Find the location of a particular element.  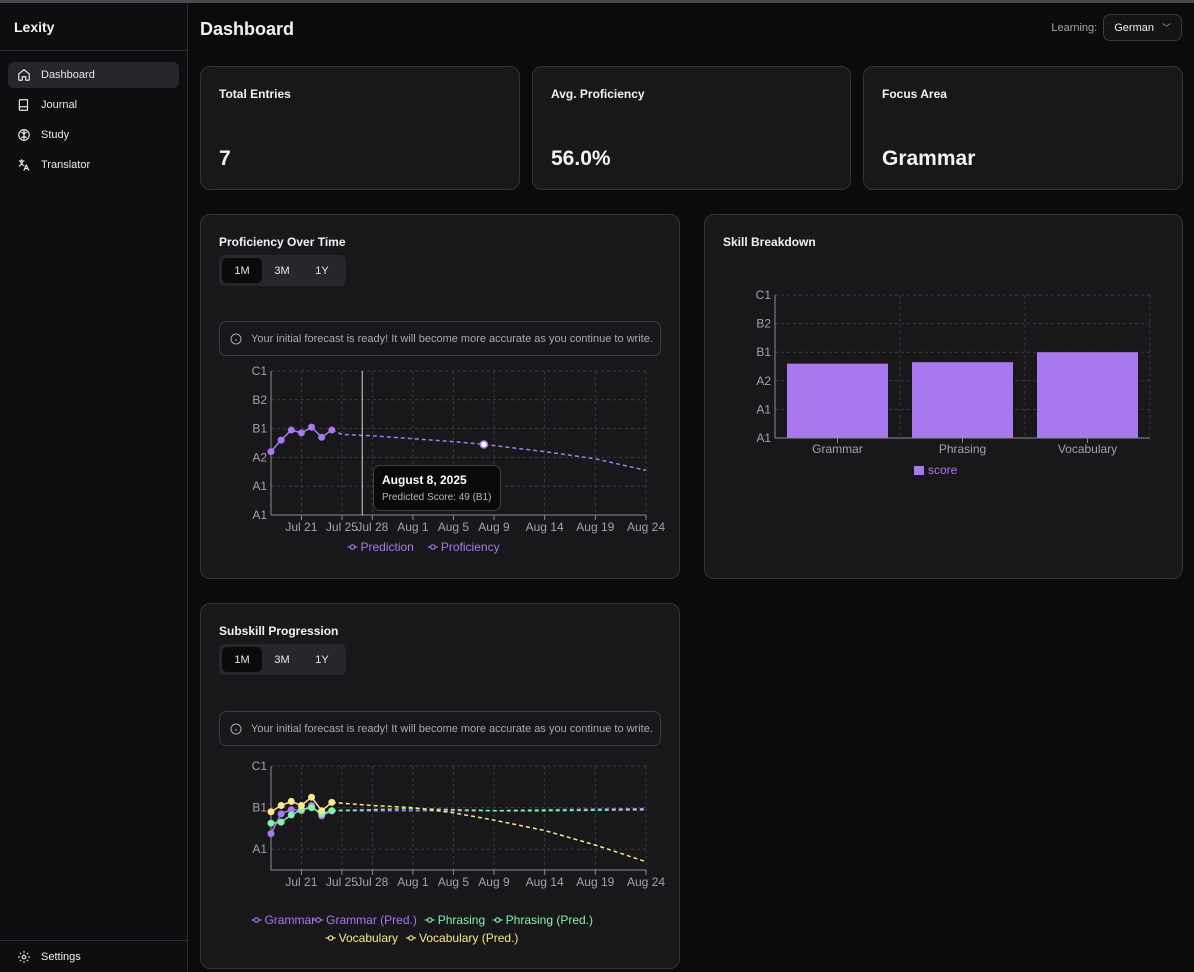

x-tick-label: Jul 25 is located at coordinates (342, 527).